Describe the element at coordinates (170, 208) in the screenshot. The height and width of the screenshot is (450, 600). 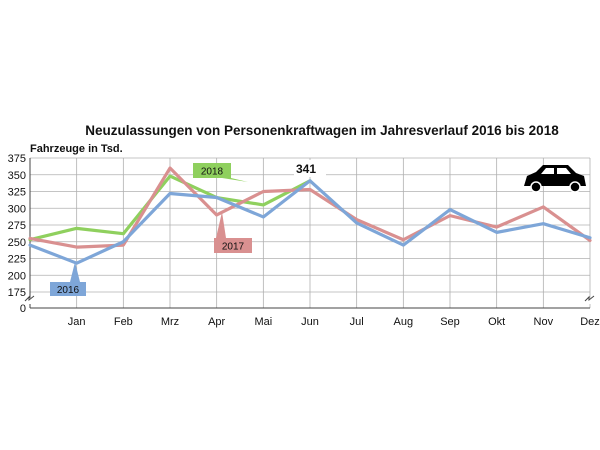
I see `series-line-2018` at that location.